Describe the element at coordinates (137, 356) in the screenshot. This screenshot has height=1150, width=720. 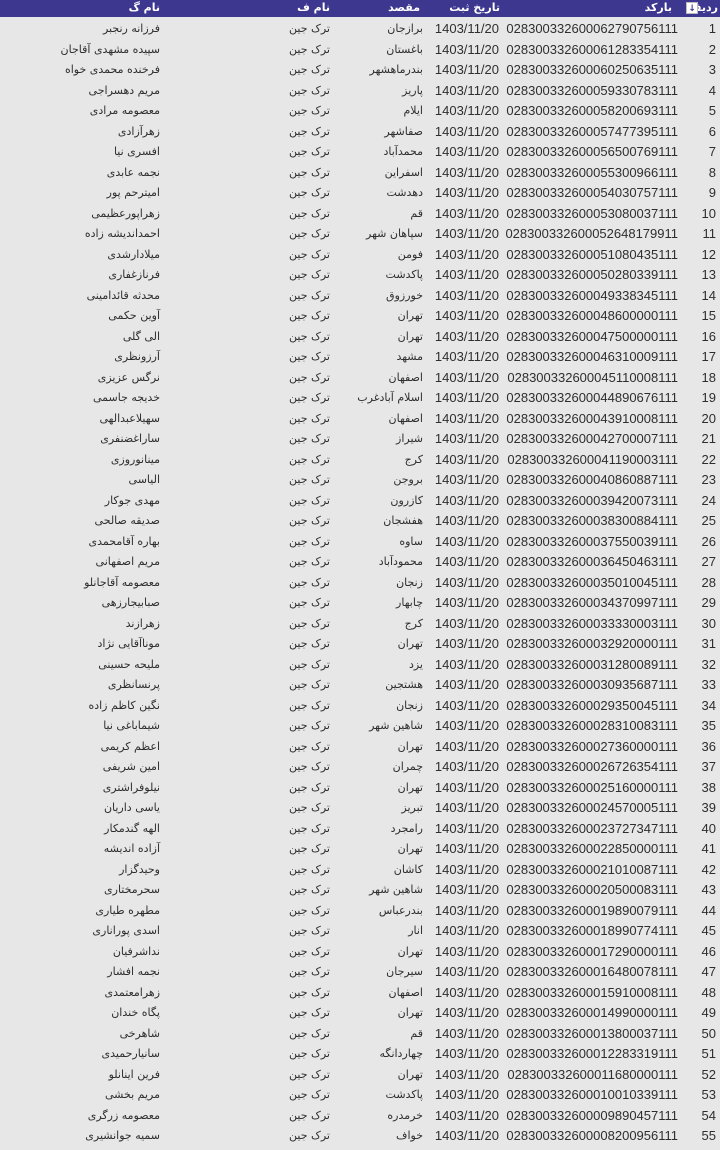
I see `receiver-cell: آرزونظری` at that location.